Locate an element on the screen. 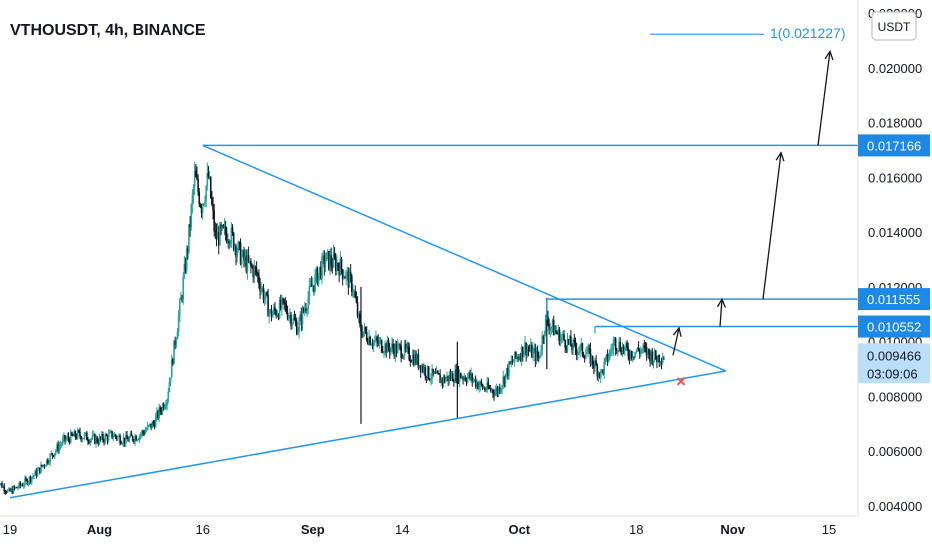  price-level-badge-label: 0.017166 is located at coordinates (894, 145).